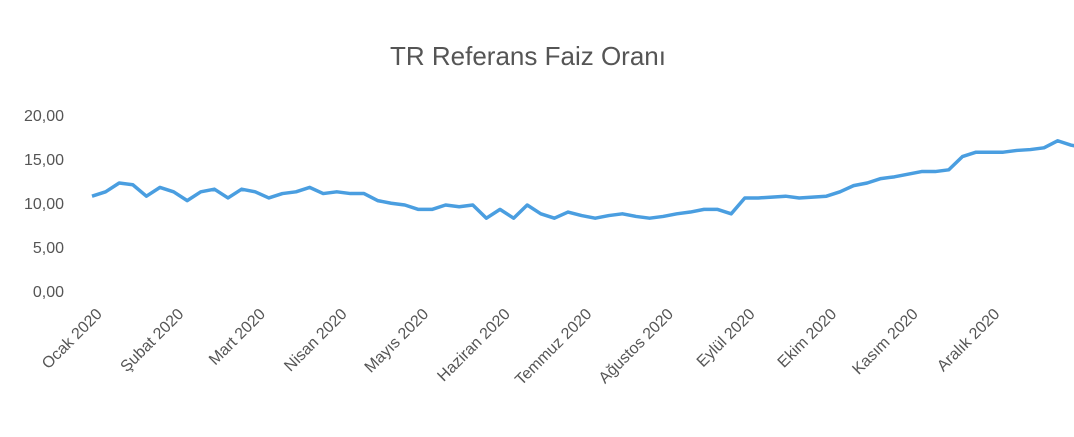  What do you see at coordinates (72, 339) in the screenshot?
I see `x-tick-label: Ocak 2020` at bounding box center [72, 339].